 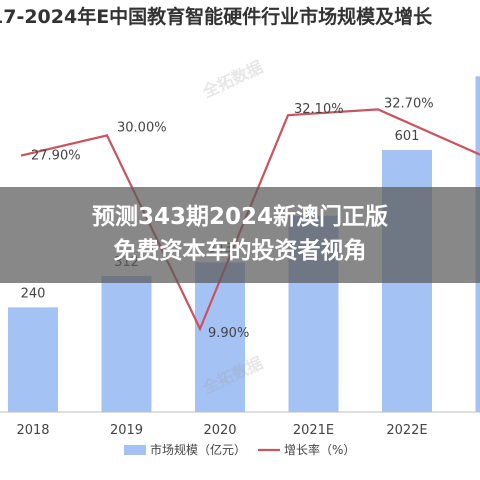 I want to click on bar-2020, so click(x=220, y=337).